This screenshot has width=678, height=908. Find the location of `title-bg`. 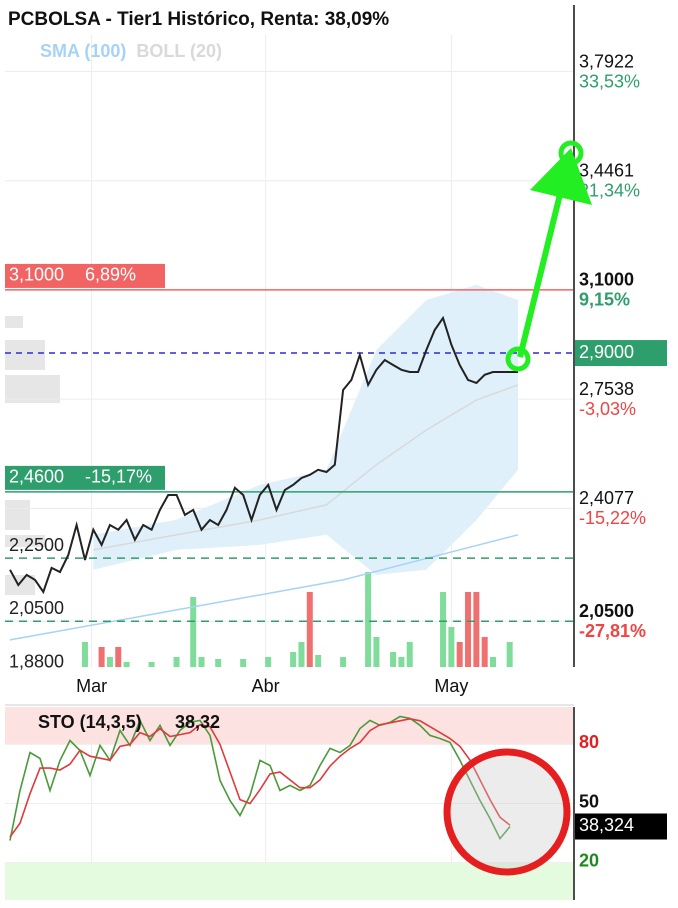

title-bg is located at coordinates (290, 20).